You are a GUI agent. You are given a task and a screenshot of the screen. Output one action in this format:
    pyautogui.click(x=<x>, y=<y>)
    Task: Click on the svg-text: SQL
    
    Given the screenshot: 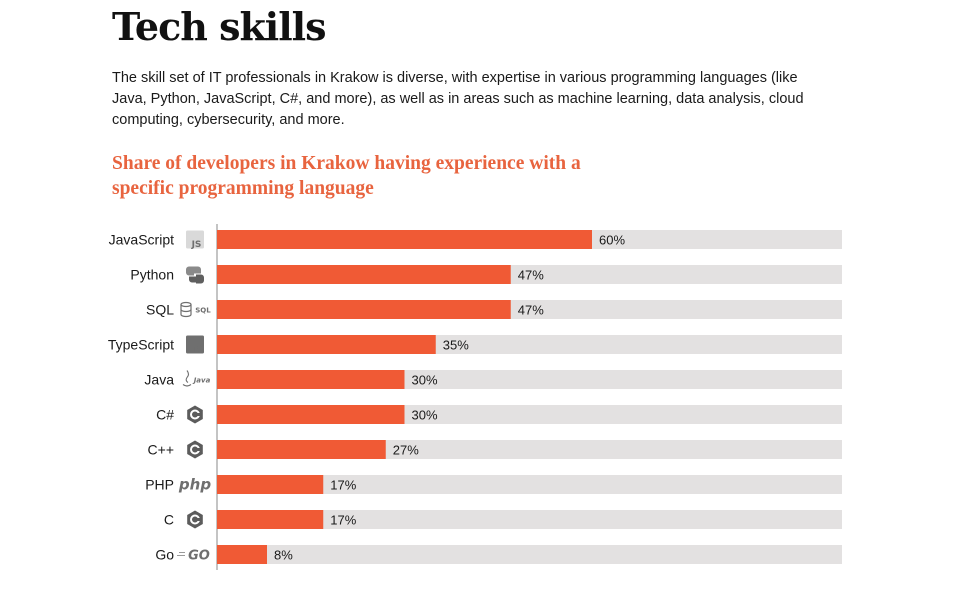 What is the action you would take?
    pyautogui.click(x=203, y=311)
    